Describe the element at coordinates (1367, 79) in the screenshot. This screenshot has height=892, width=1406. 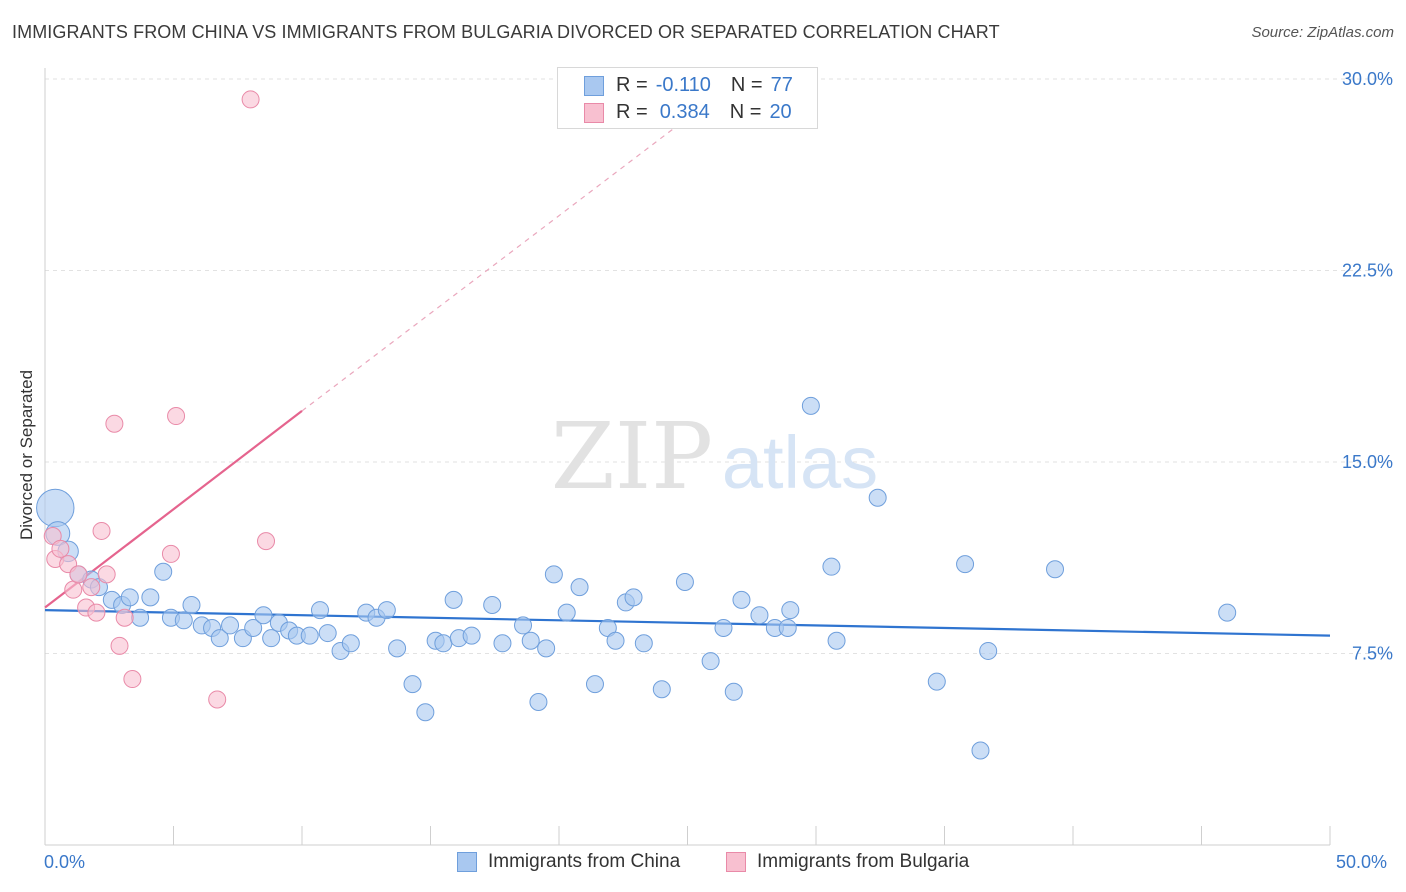
I see `y-tick-label: 30.0%` at that location.